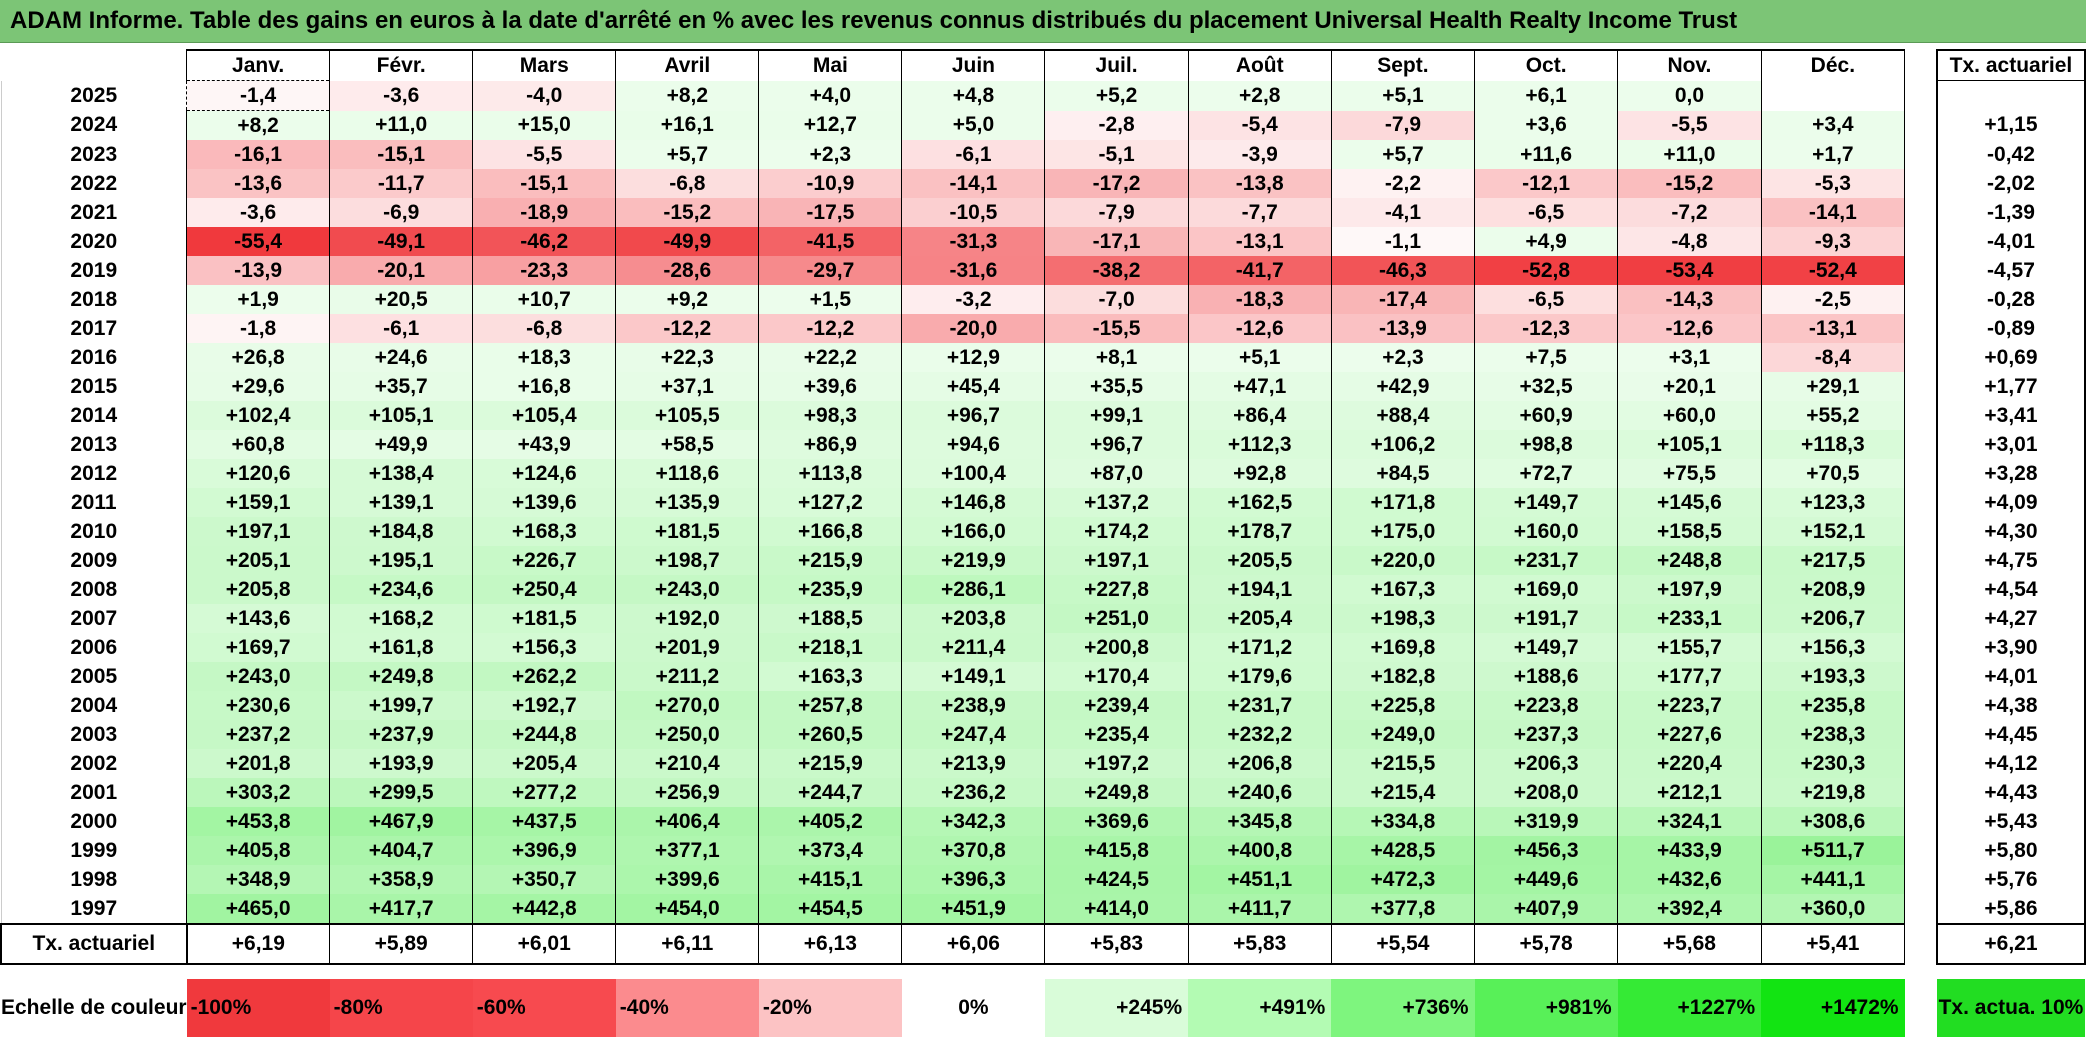  What do you see at coordinates (401, 618) in the screenshot?
I see `heat-cell: +168,2` at bounding box center [401, 618].